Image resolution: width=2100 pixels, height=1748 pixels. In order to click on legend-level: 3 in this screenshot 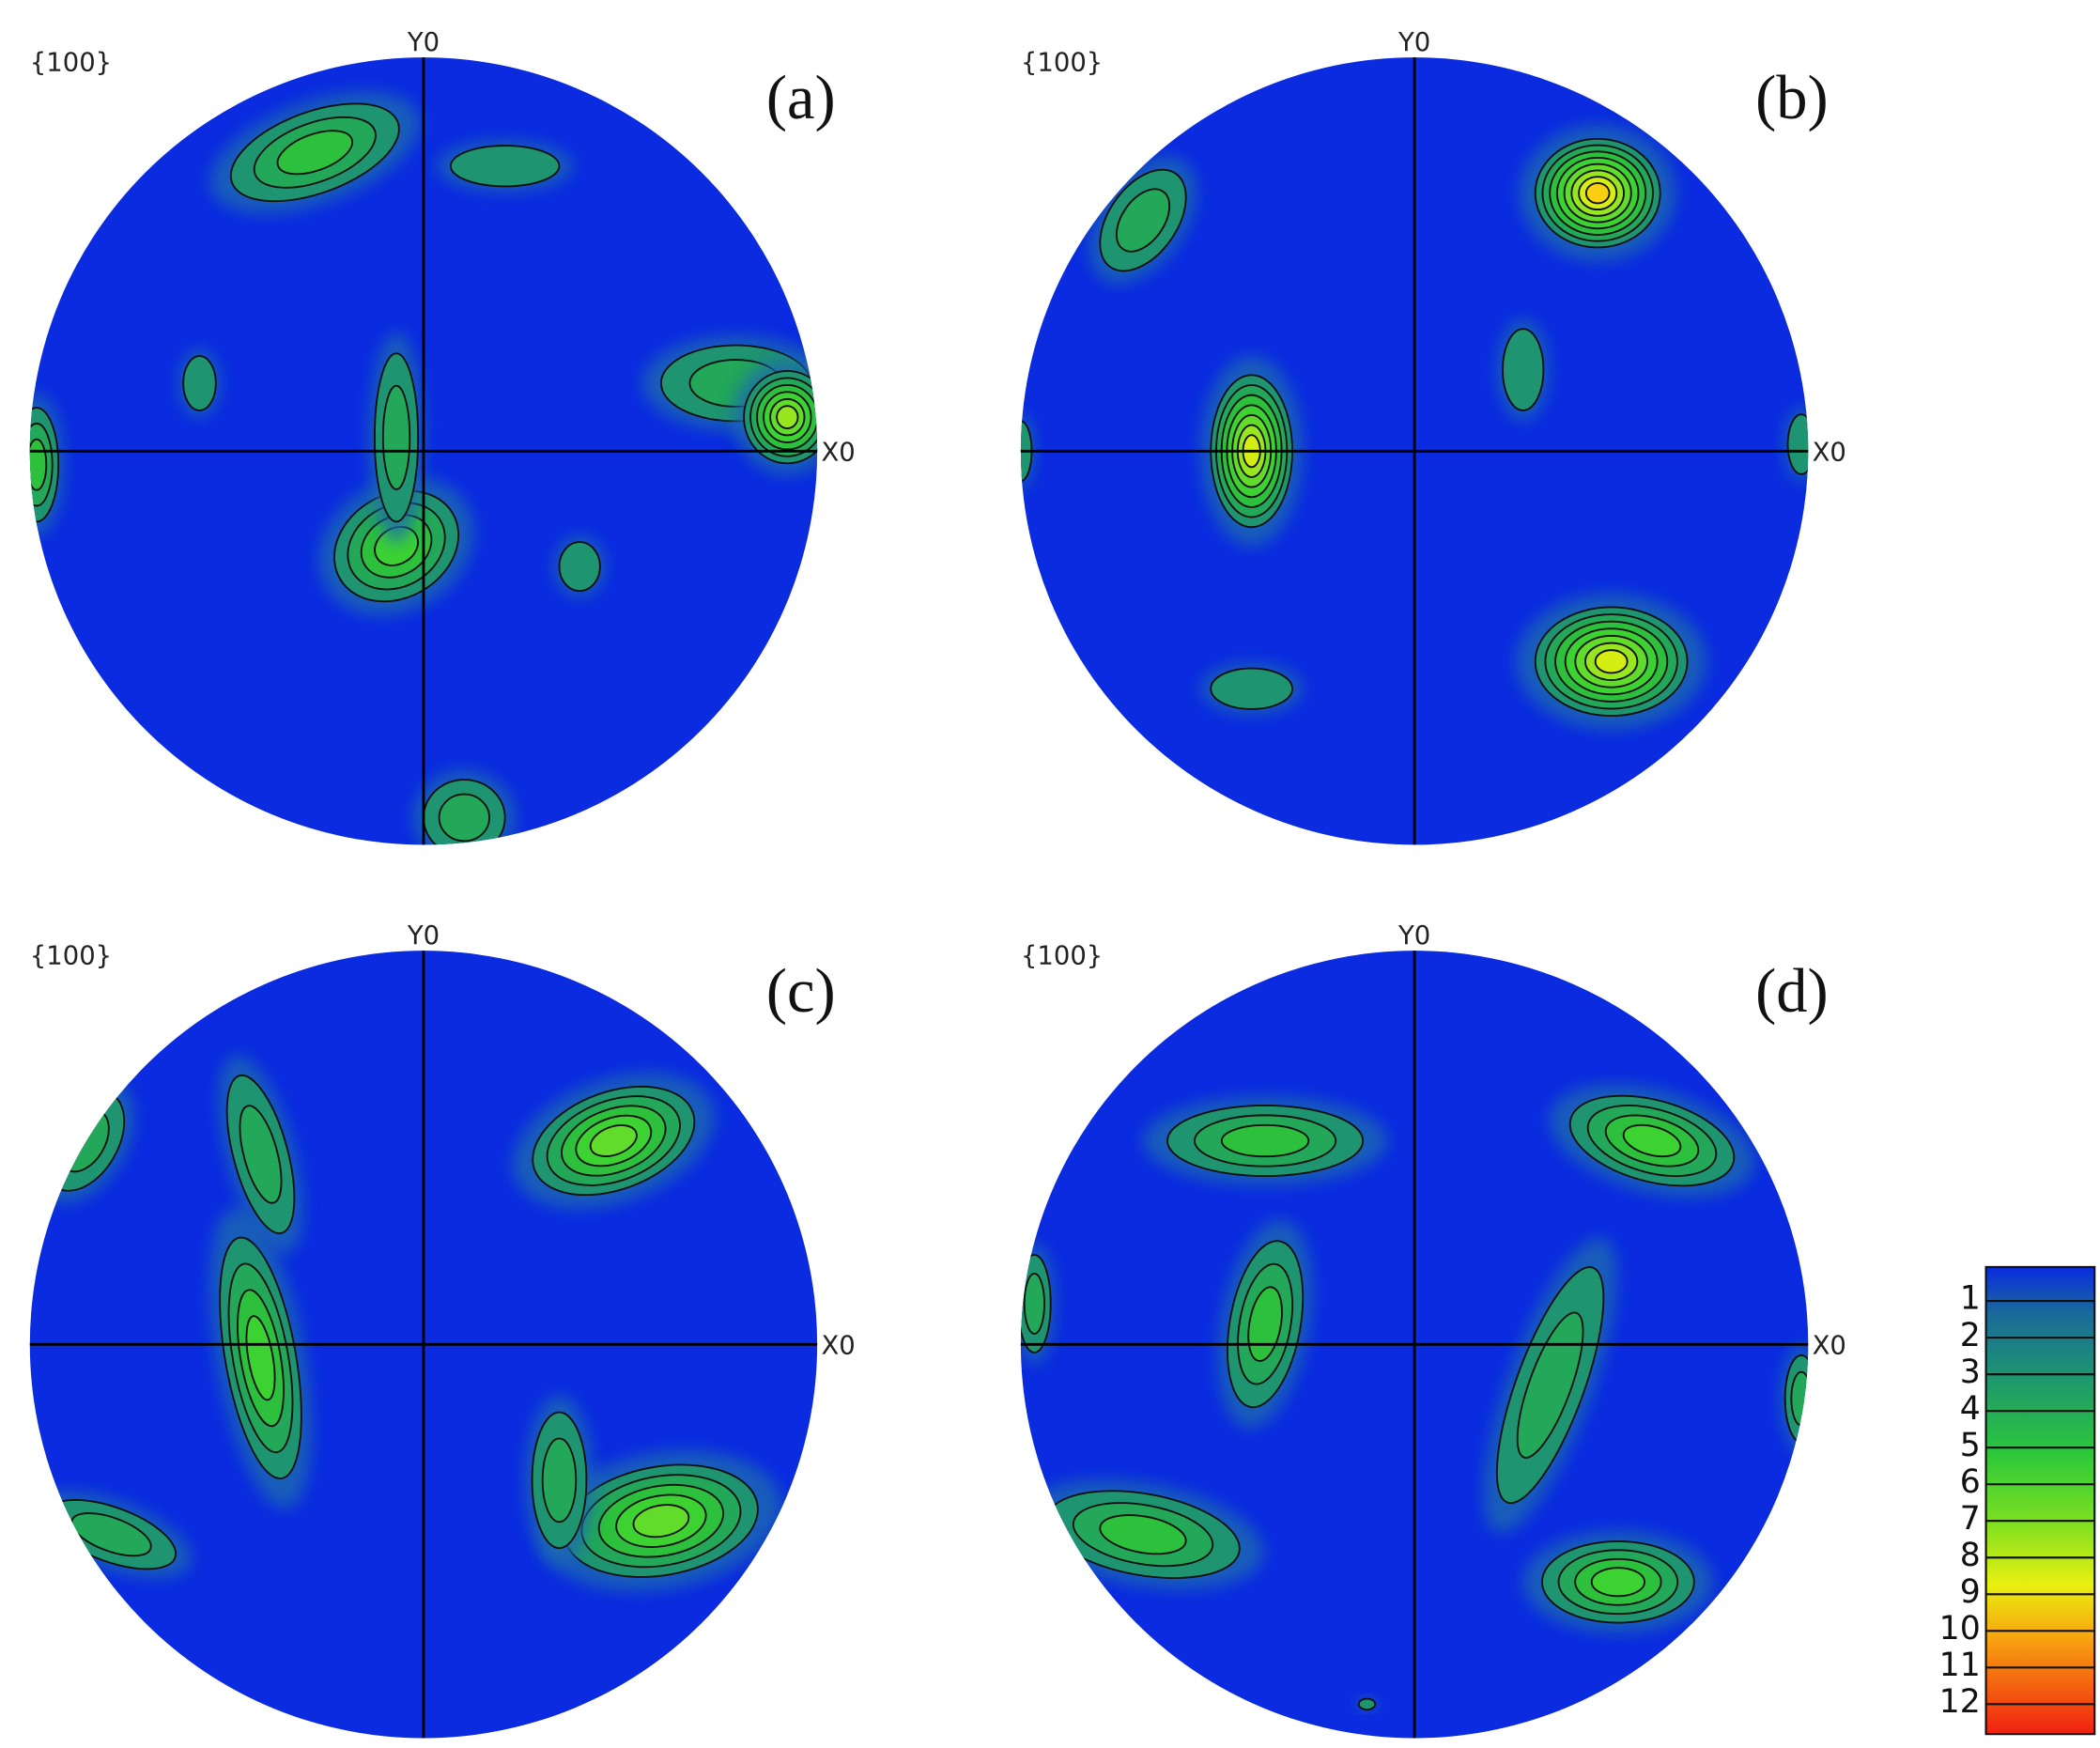, I will do `click(1970, 1372)`.